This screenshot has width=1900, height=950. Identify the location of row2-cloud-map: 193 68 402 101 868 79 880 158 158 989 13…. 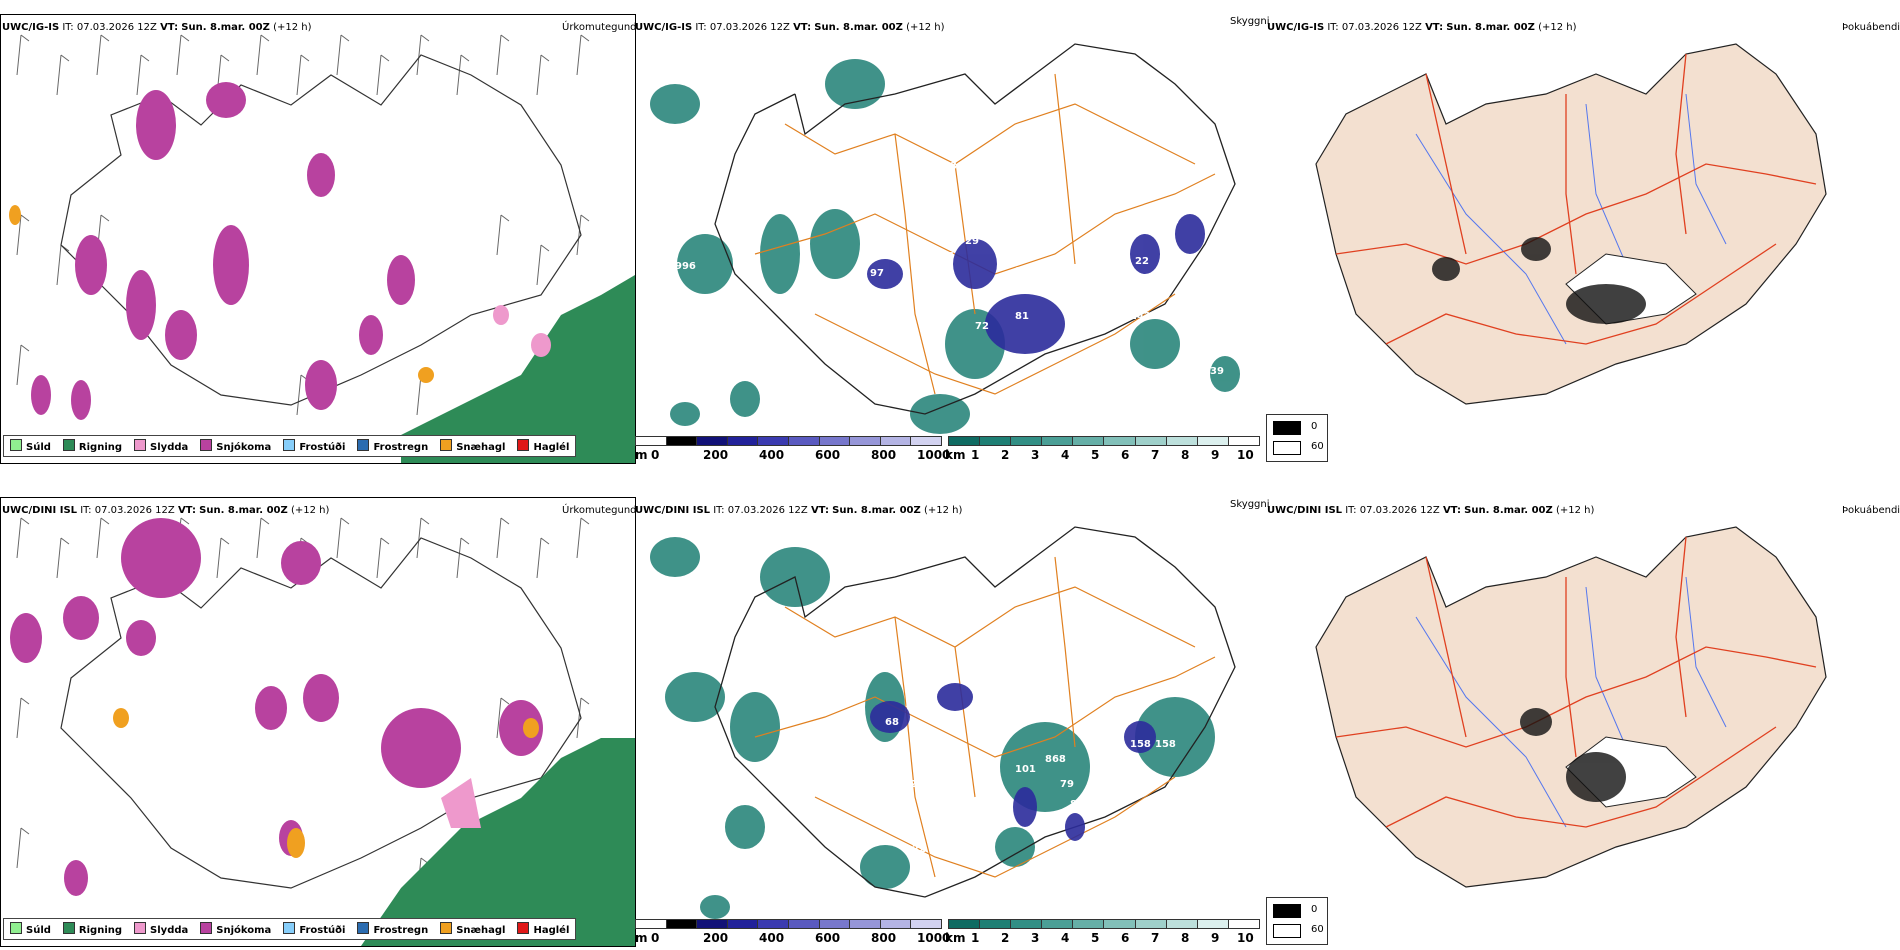
(943, 722).